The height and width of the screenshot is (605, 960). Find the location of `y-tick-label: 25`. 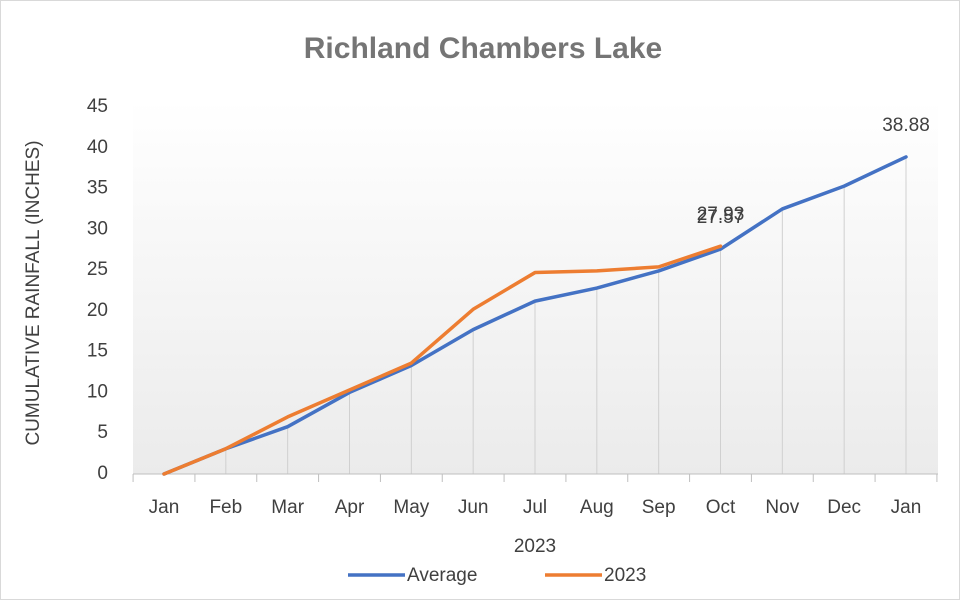

y-tick-label: 25 is located at coordinates (97, 269).